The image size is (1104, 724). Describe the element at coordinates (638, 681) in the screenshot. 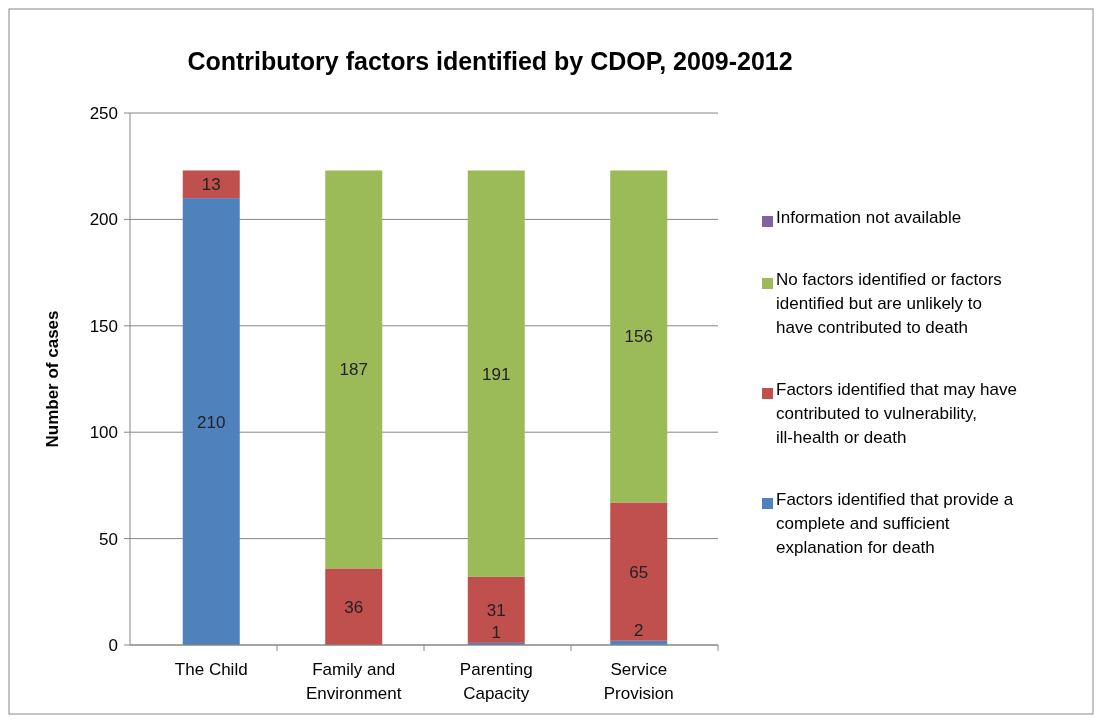

I see `x-tick-label: Service Provision` at that location.